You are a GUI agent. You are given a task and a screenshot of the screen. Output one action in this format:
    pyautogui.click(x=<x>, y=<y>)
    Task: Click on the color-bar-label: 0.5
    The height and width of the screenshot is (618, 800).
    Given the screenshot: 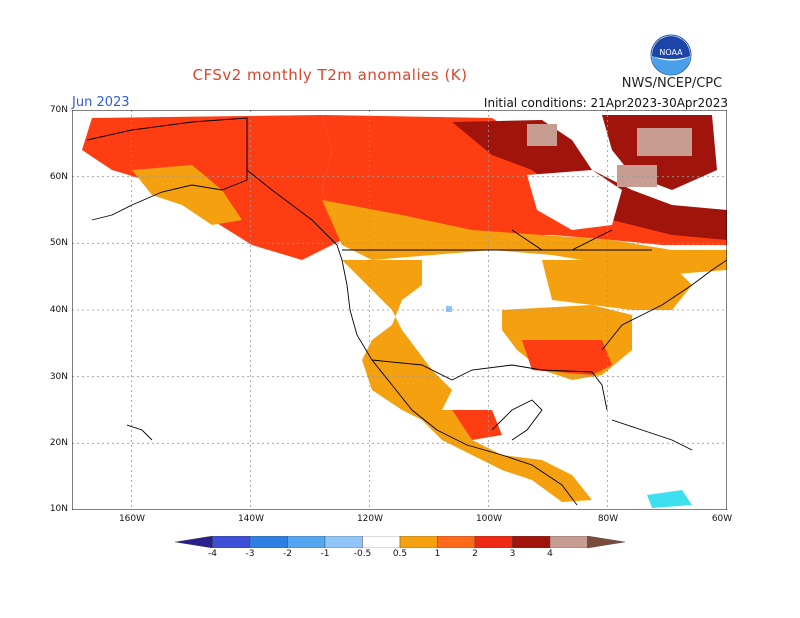 What is the action you would take?
    pyautogui.click(x=400, y=554)
    